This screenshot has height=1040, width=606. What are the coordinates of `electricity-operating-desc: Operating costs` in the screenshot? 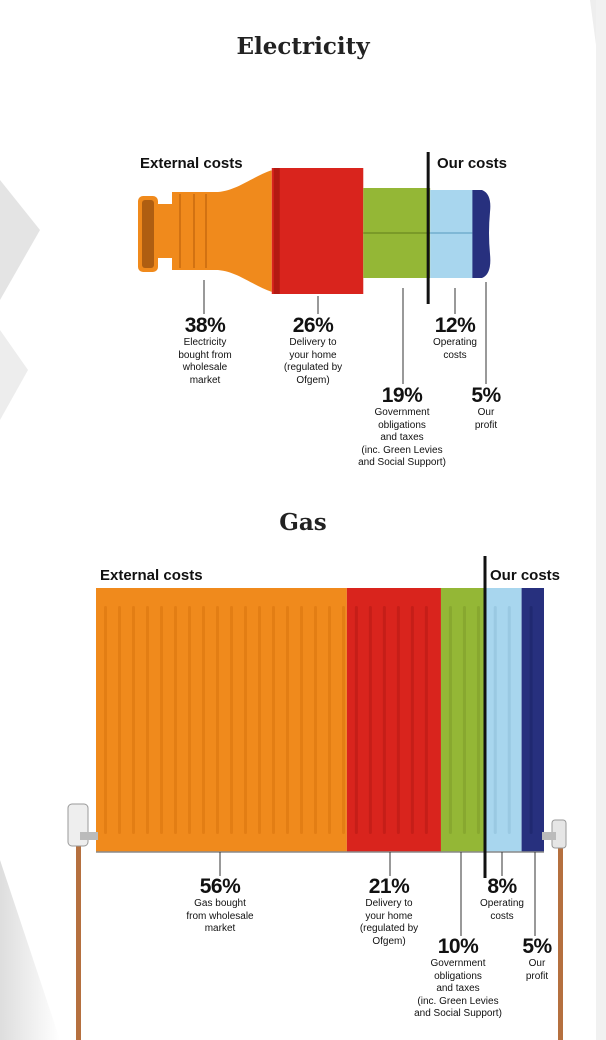 It's located at (455, 349).